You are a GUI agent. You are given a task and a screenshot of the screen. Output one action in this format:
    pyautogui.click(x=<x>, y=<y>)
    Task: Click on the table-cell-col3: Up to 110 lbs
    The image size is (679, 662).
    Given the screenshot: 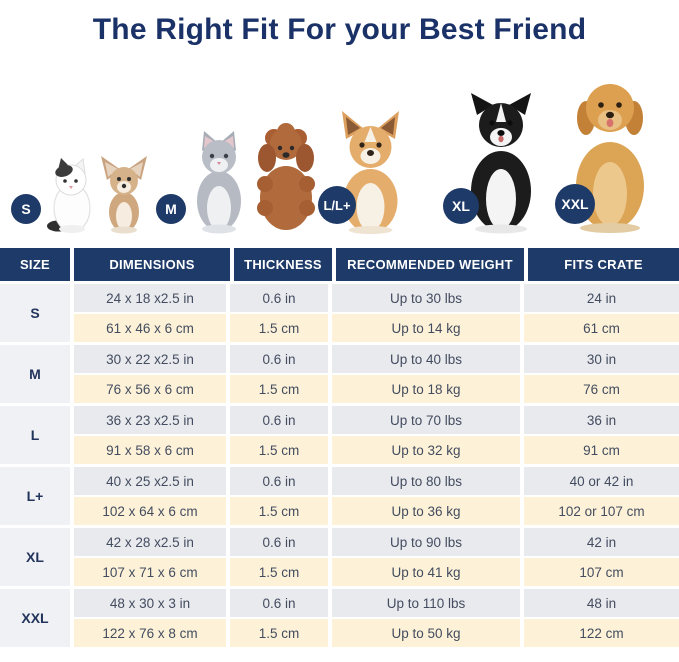 What is the action you would take?
    pyautogui.click(x=426, y=603)
    